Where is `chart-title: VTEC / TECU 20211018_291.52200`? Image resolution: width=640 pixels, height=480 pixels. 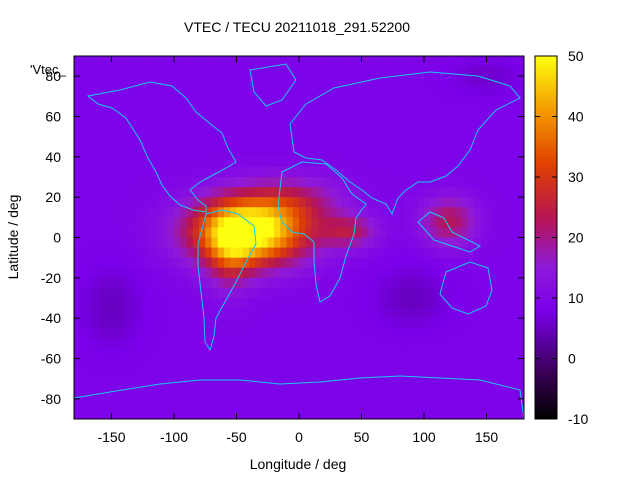
chart-title: VTEC / TECU 20211018_291.52200 is located at coordinates (297, 27).